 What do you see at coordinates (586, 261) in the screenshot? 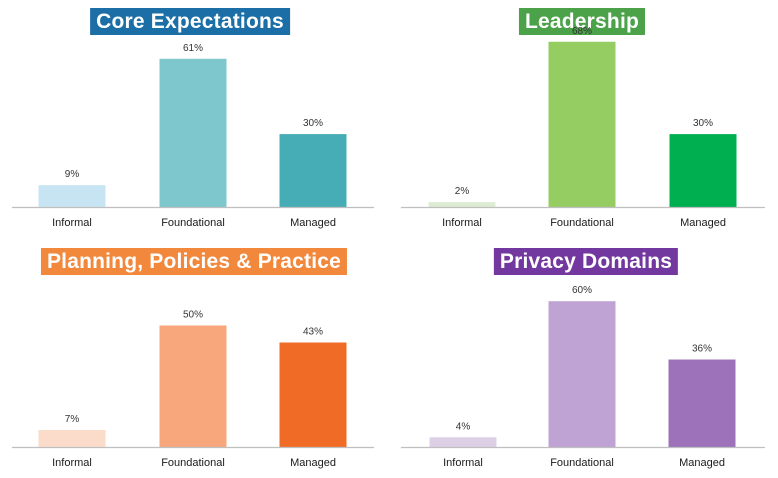
I see `chart-title: Privacy Domains` at bounding box center [586, 261].